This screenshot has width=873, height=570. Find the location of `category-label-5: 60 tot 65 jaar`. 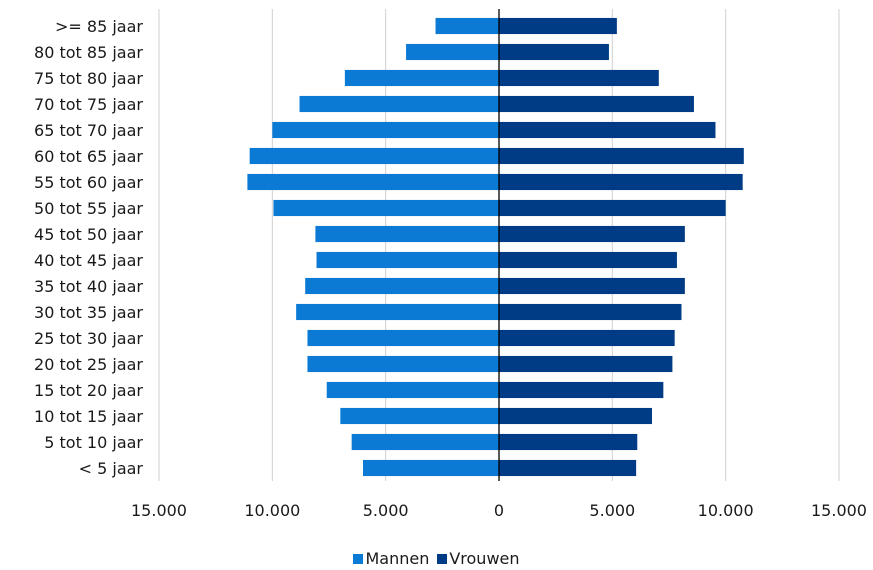

category-label-5: 60 tot 65 jaar is located at coordinates (88, 156).